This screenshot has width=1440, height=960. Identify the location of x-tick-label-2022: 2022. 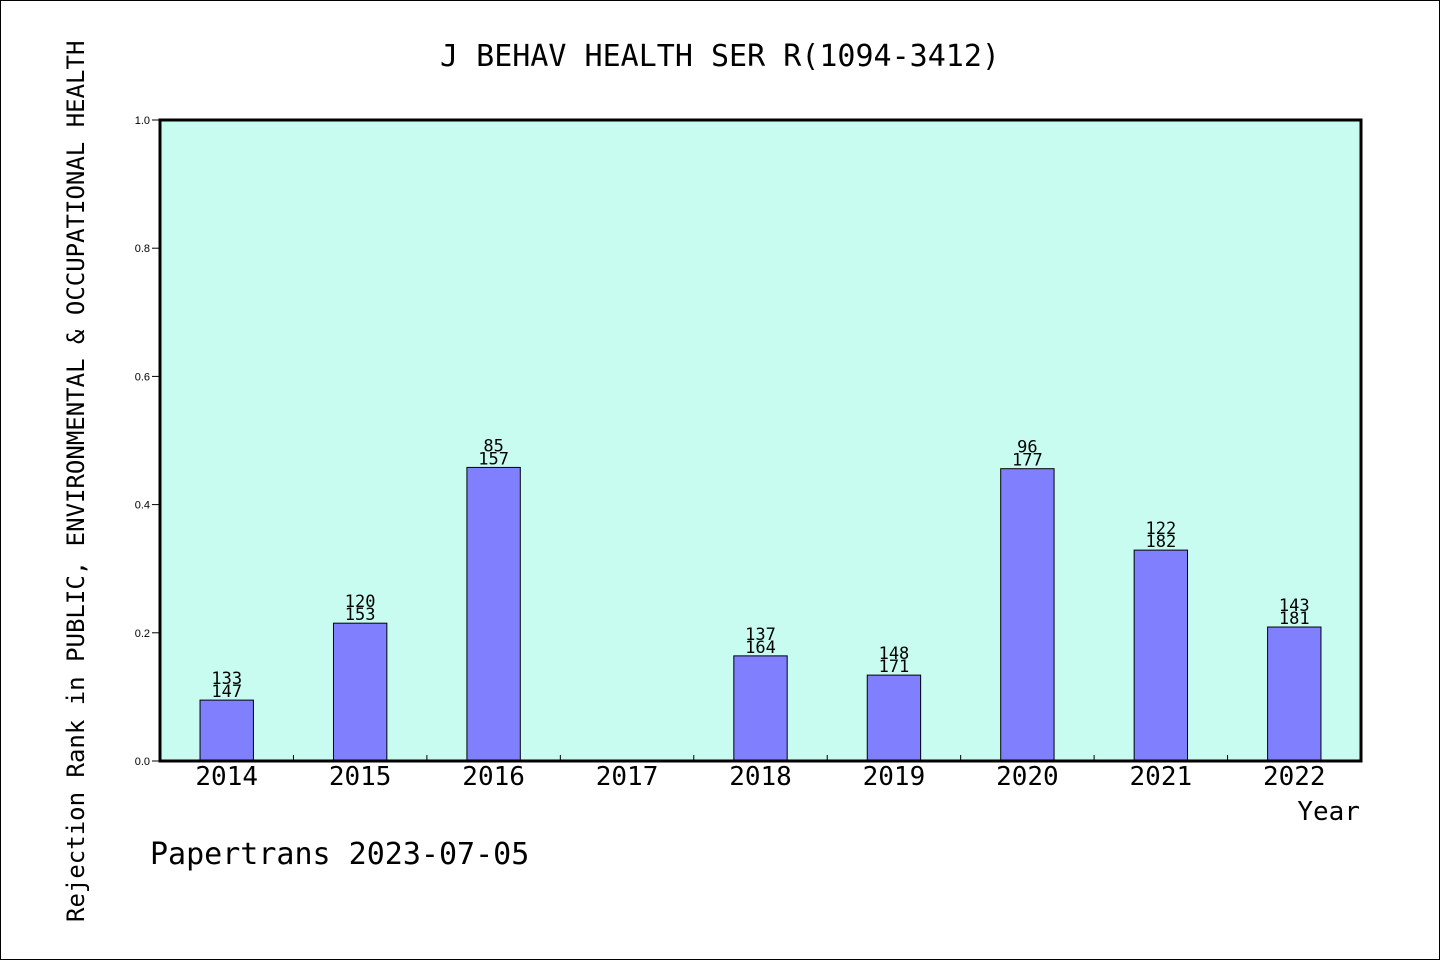
(1294, 777).